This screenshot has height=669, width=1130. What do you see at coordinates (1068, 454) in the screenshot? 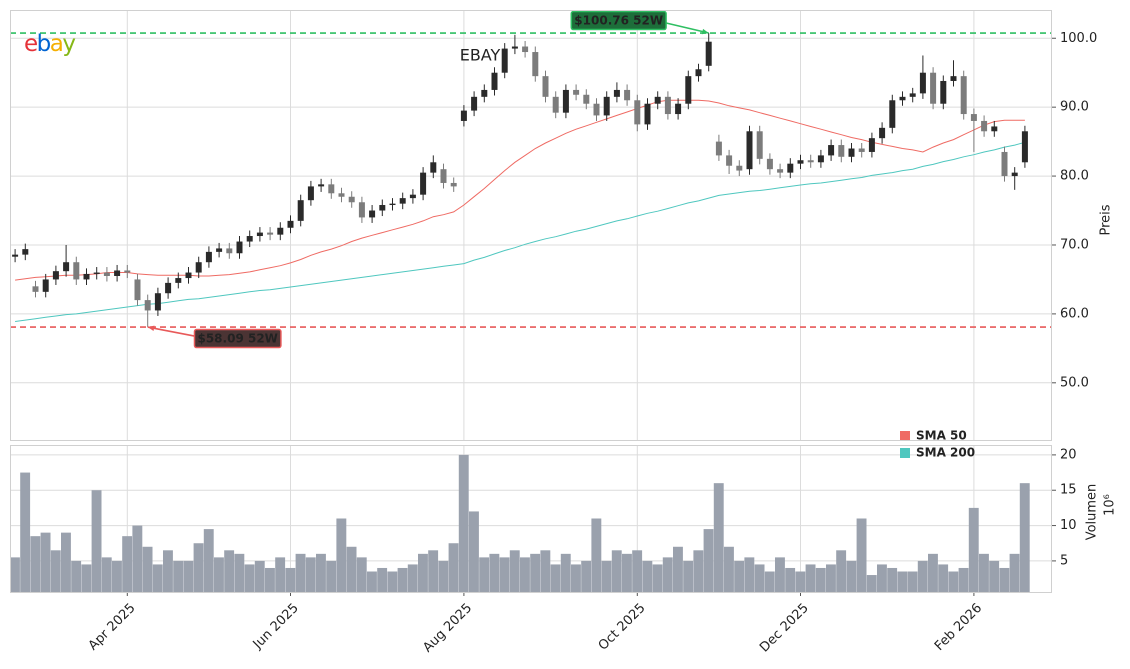
I see `y-tick-label: 20` at bounding box center [1068, 454].